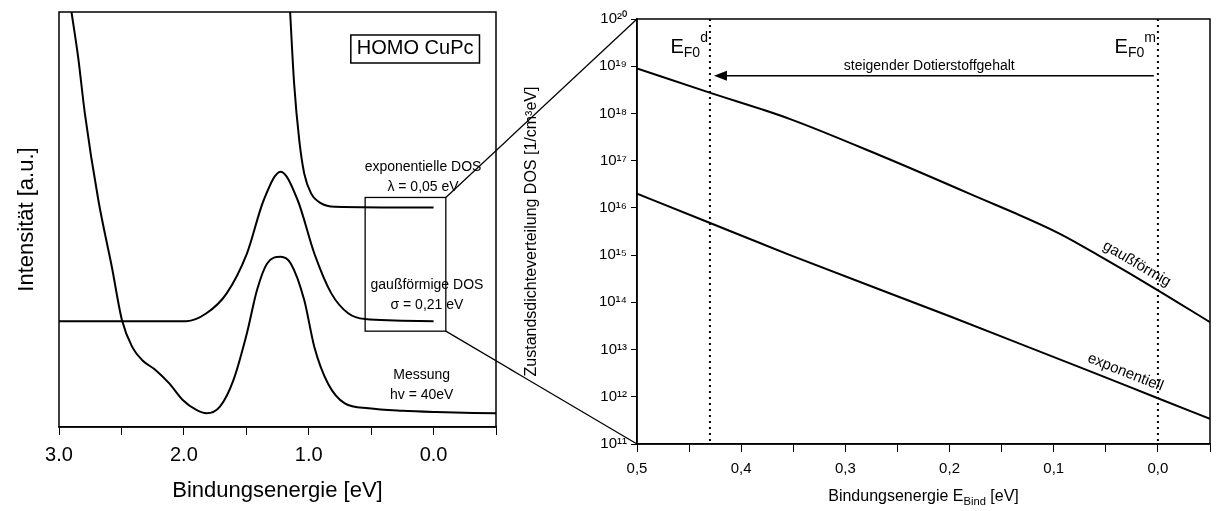 This screenshot has height=511, width=1220. I want to click on x-tick-label: 0,1, so click(1054, 468).